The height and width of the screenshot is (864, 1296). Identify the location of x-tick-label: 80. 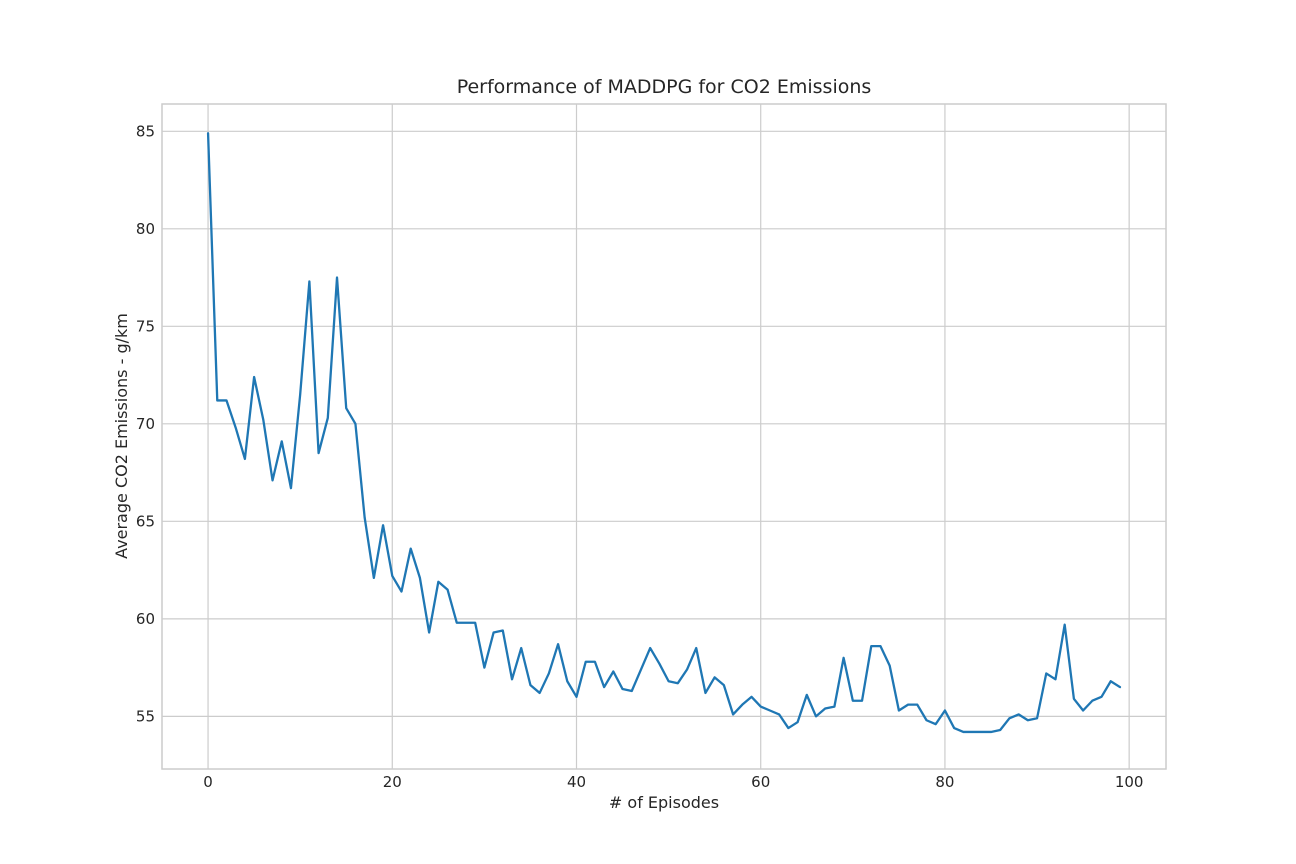
(944, 782).